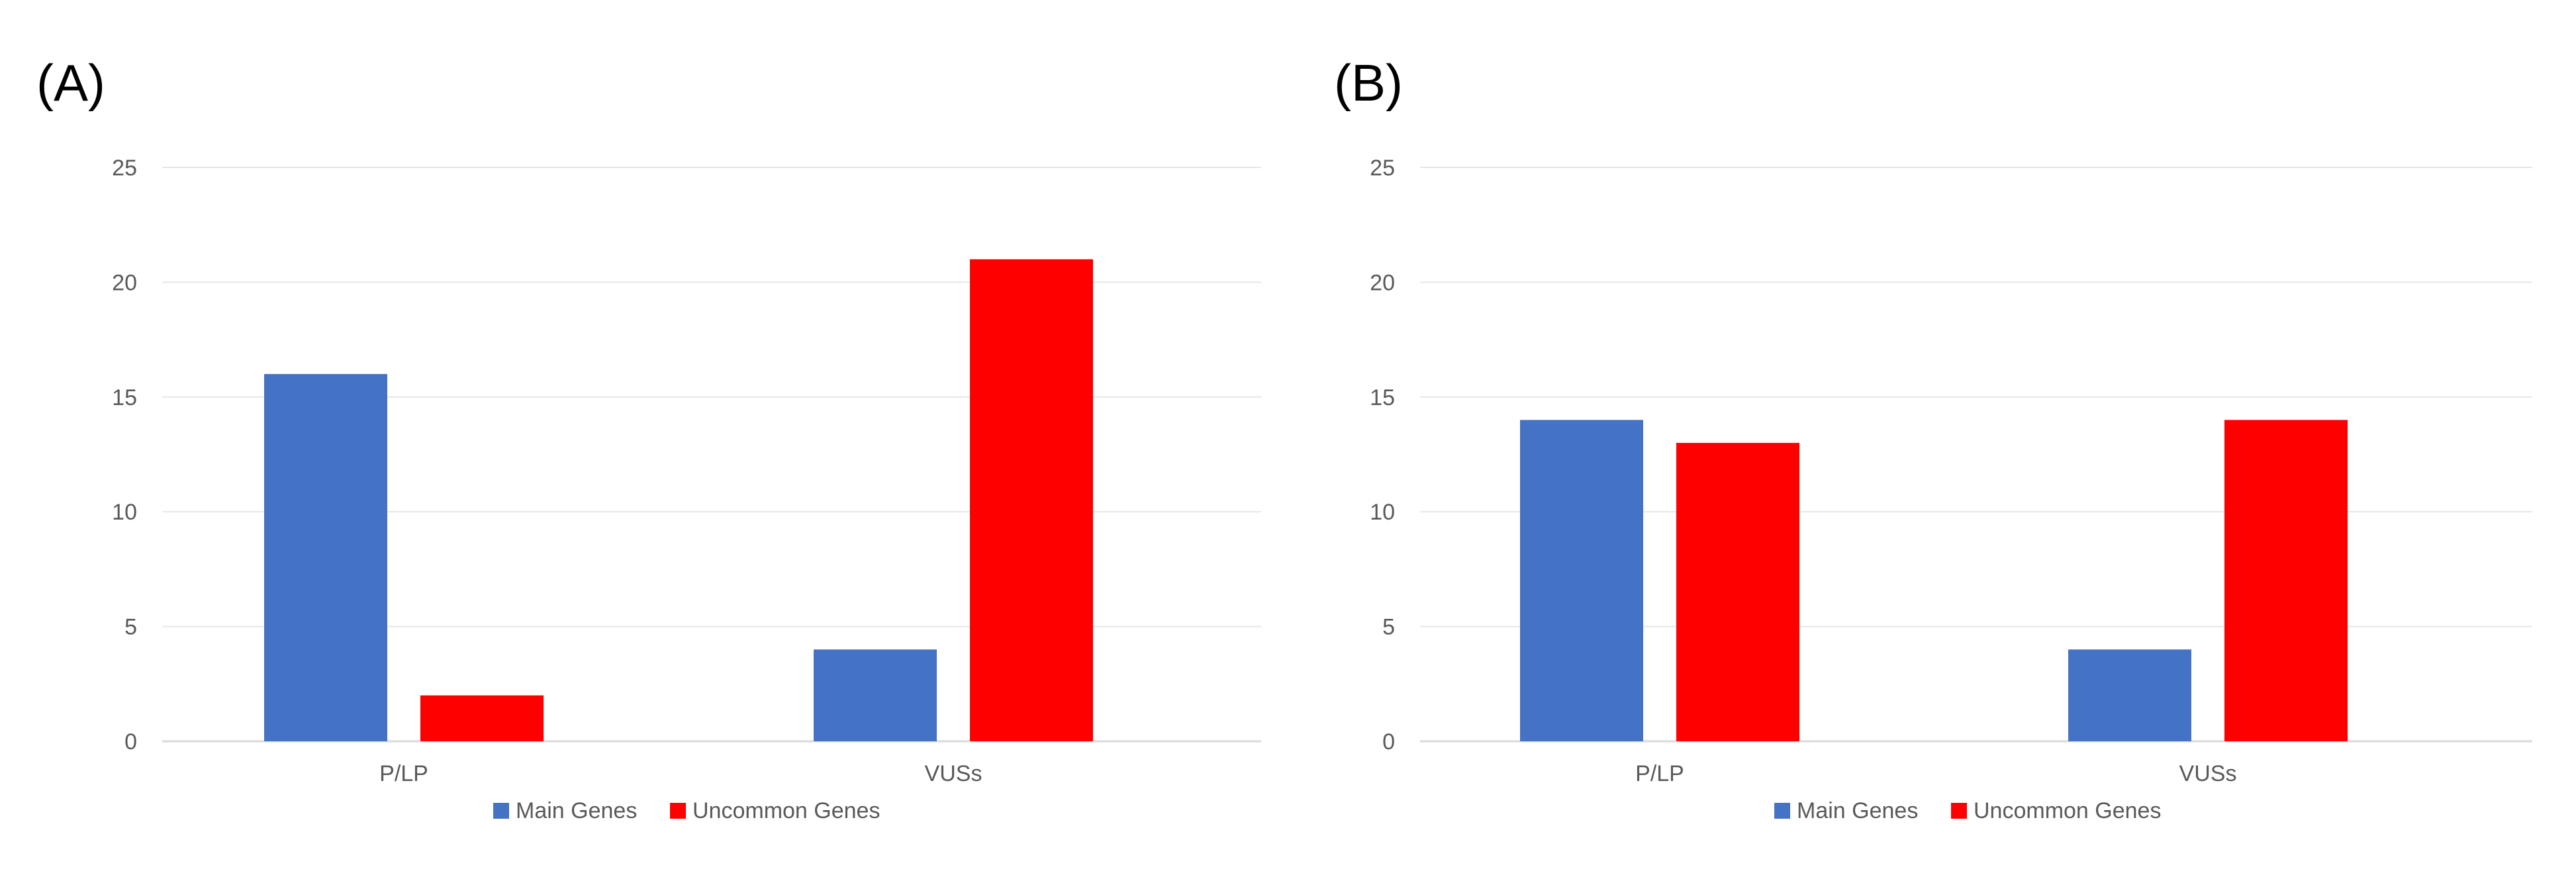 The width and height of the screenshot is (2576, 873). Describe the element at coordinates (1368, 83) in the screenshot. I see `panel-label-b: (B)` at that location.